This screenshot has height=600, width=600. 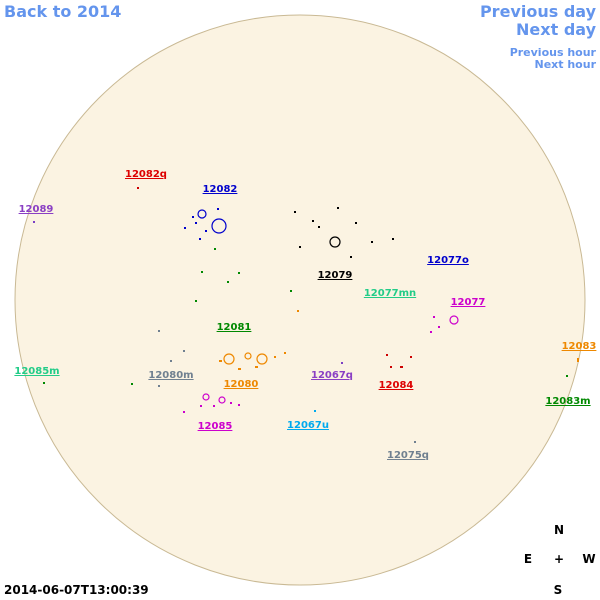 What do you see at coordinates (215, 426) in the screenshot?
I see `region-label: 12085` at bounding box center [215, 426].